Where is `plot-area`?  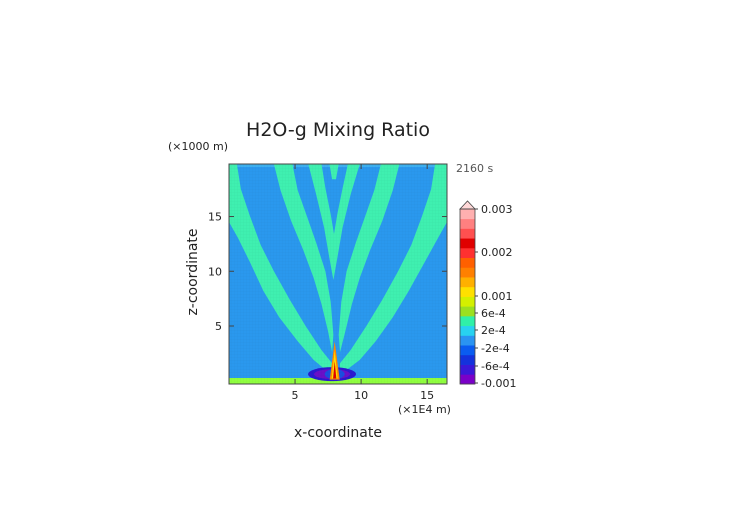 plot-area is located at coordinates (338, 274).